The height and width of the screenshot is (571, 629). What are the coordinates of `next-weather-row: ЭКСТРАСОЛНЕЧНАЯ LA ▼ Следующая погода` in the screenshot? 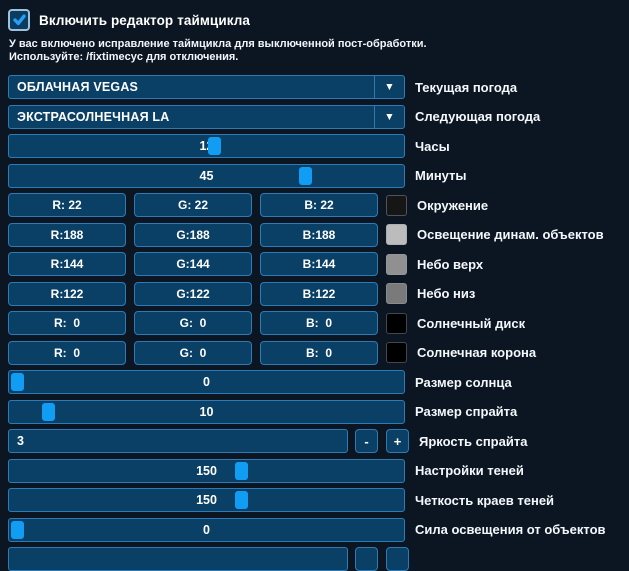 It's located at (318, 116).